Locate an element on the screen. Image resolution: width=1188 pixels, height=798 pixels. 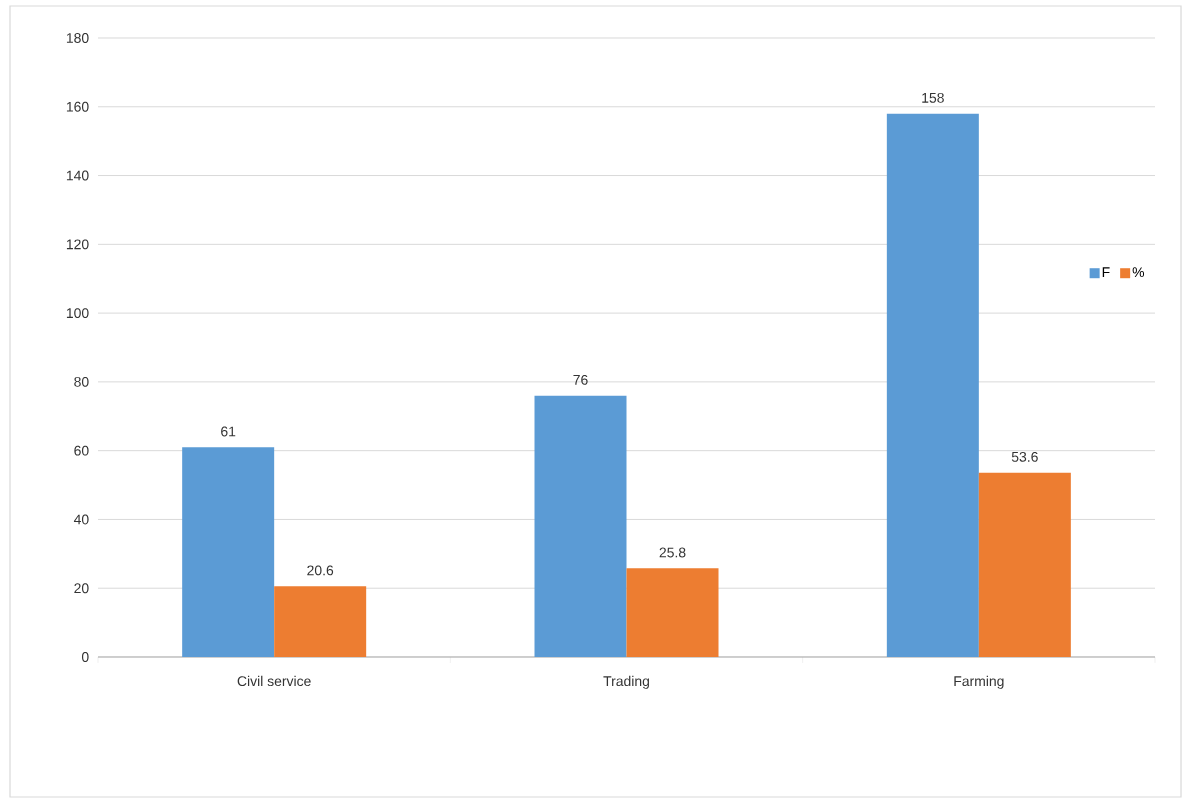
y-tick-label: 160 is located at coordinates (77, 106).